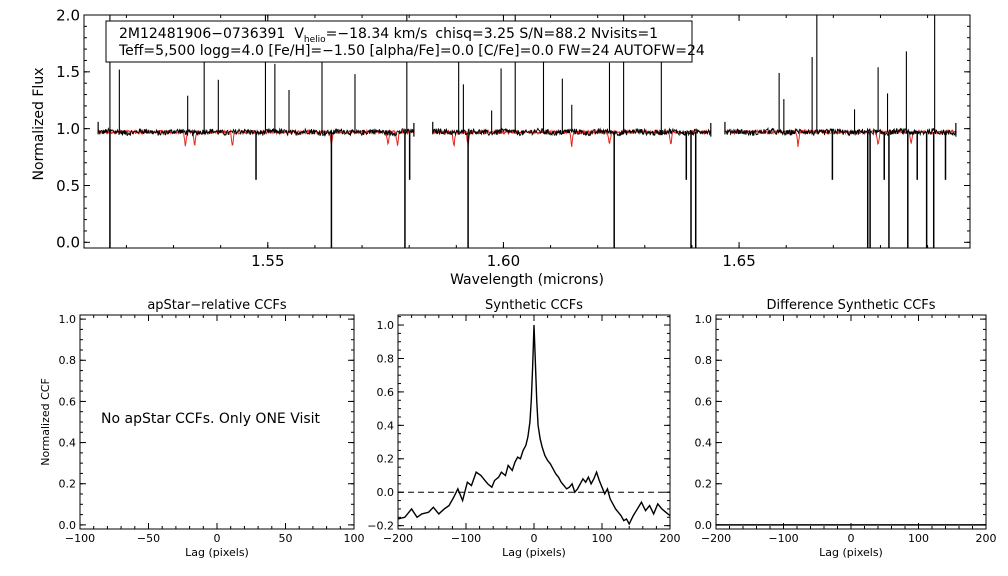 This screenshot has height=576, width=1008. Describe the element at coordinates (851, 552) in the screenshot. I see `difference-ccf-x-axis-label: Lag (pixels)` at that location.